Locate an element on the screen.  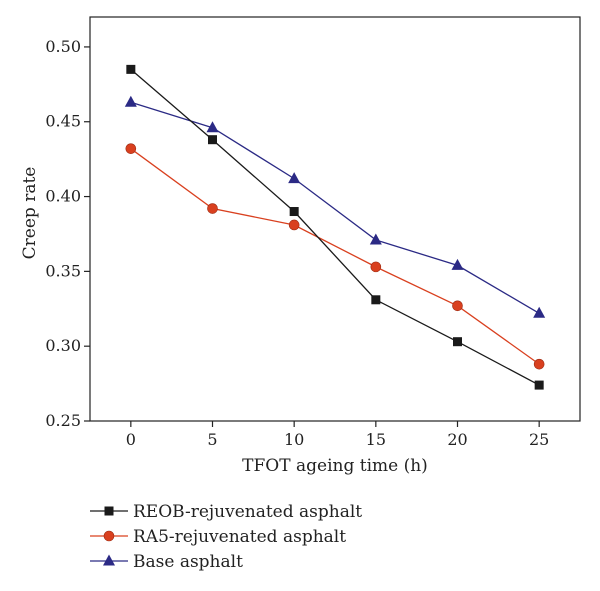
y-tick-label: 0.30 is located at coordinates (63, 345).